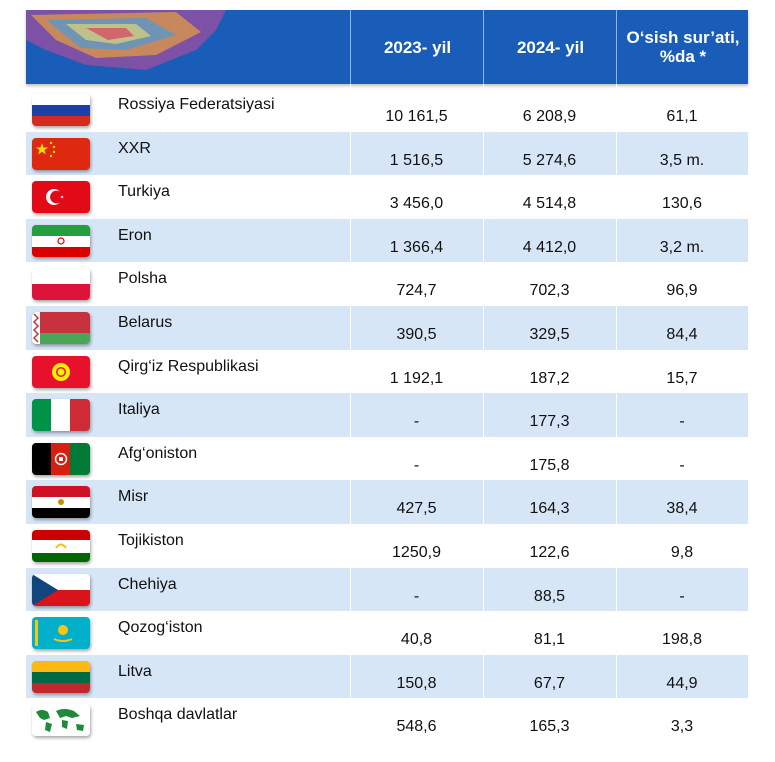 Image resolution: width=775 pixels, height=762 pixels. Describe the element at coordinates (160, 628) in the screenshot. I see `country-name: Qozog‘iston` at that location.